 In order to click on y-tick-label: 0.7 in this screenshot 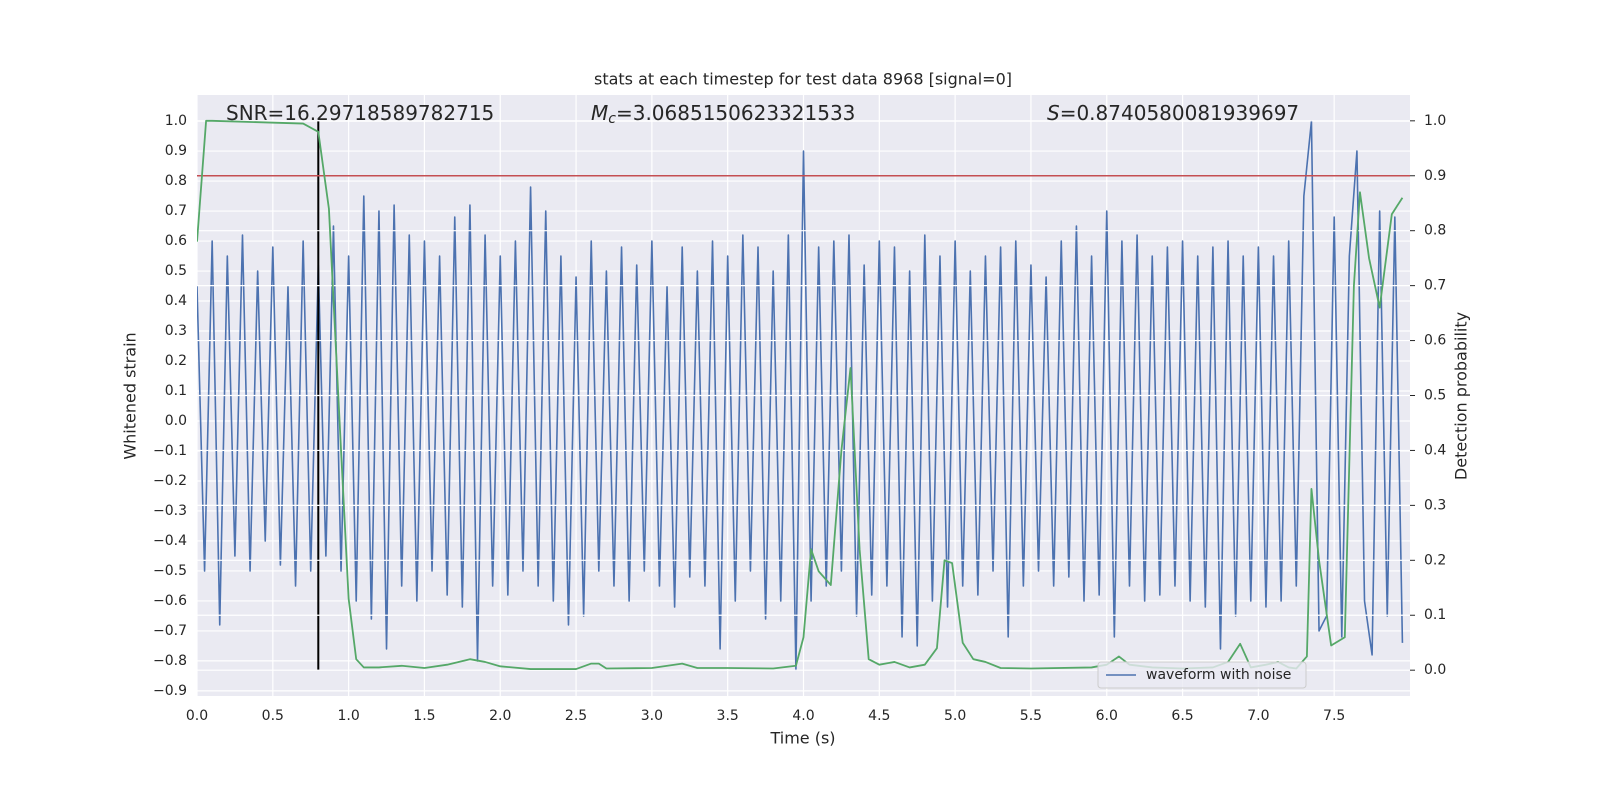, I will do `click(176, 211)`.